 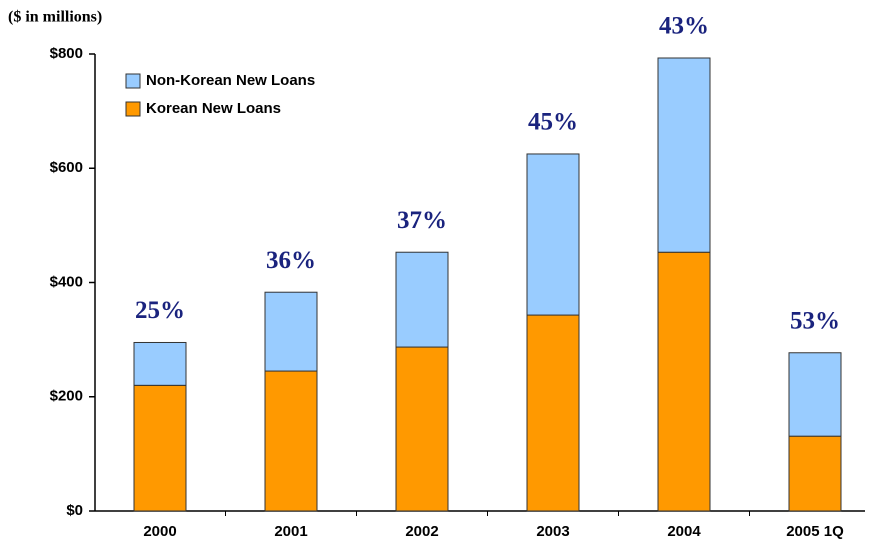 I want to click on share-label: 43%, so click(x=684, y=26).